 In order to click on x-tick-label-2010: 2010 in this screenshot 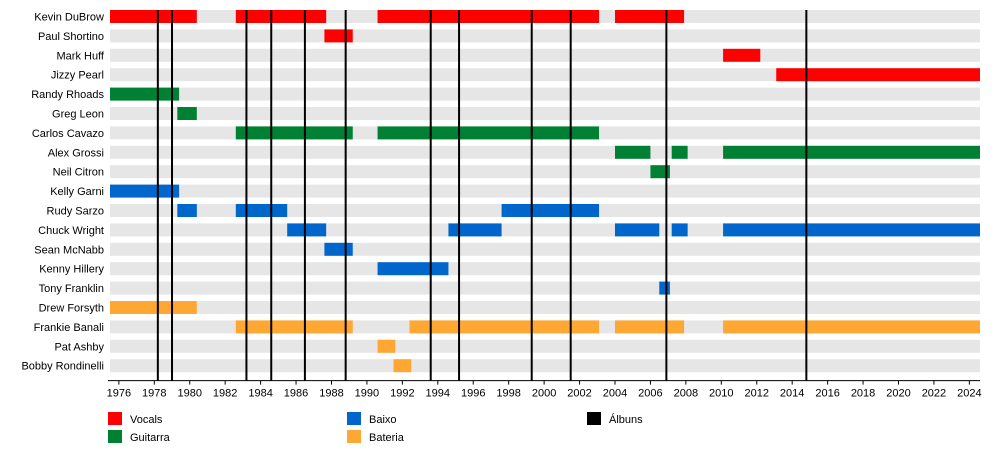, I will do `click(721, 394)`.